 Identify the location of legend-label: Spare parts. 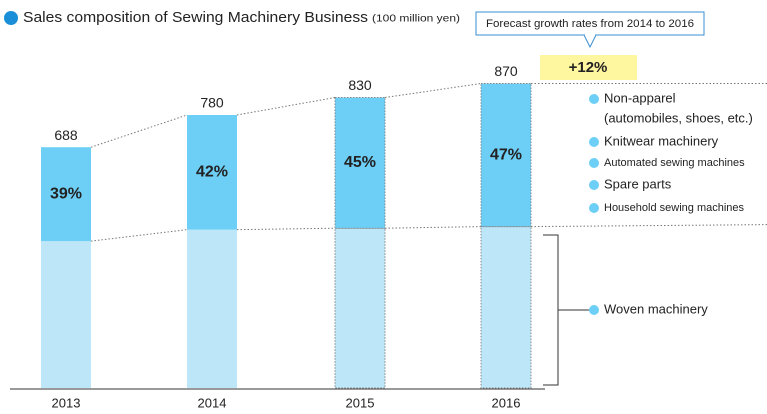
(638, 183).